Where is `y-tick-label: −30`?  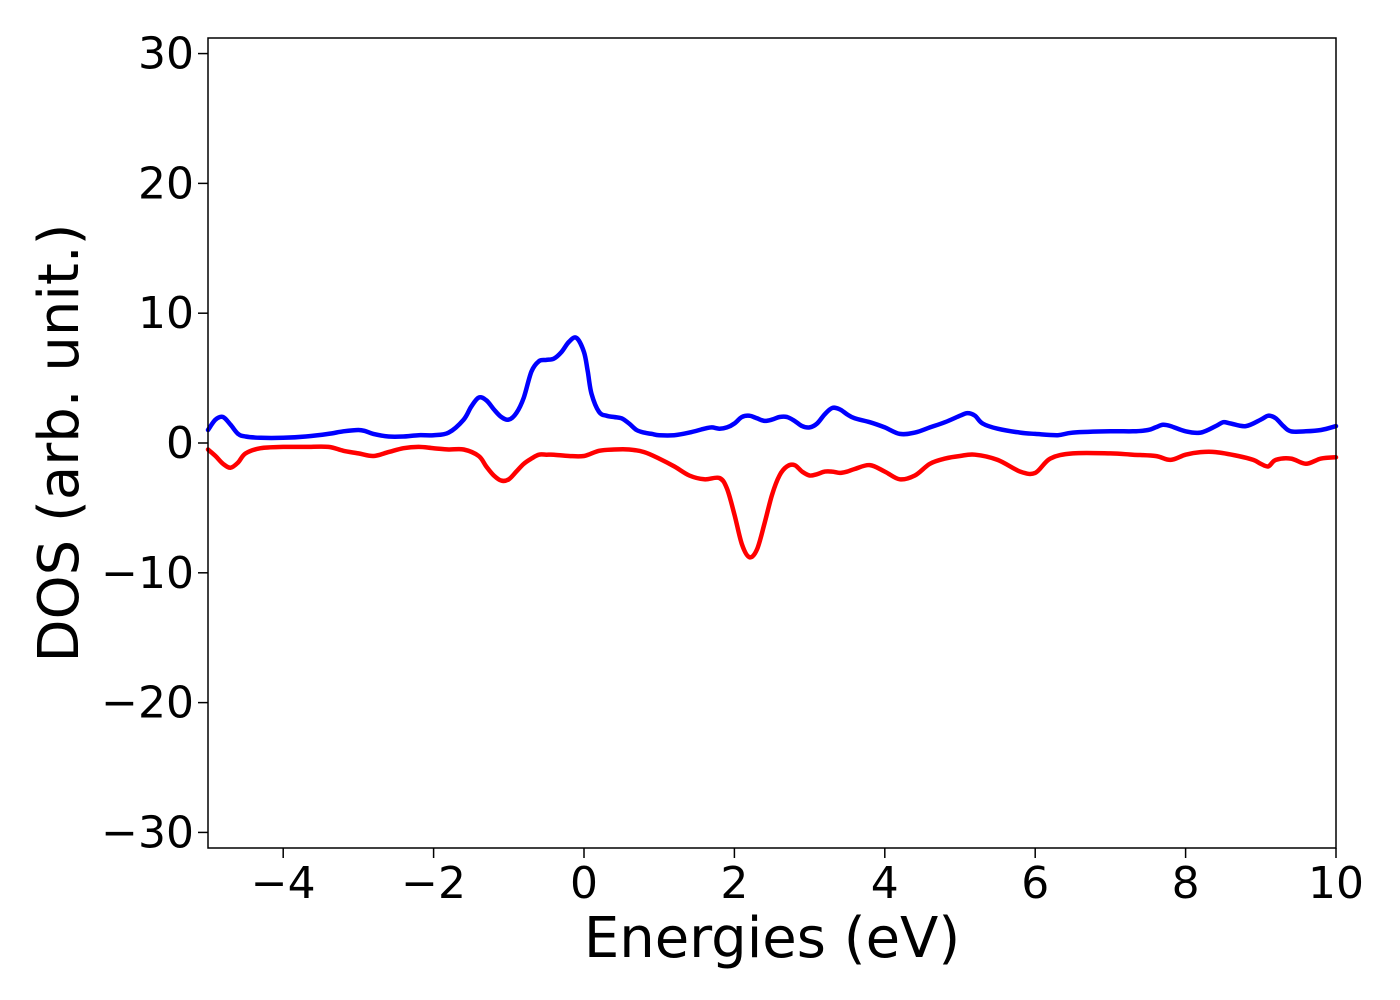
y-tick-label: −30 is located at coordinates (147, 832).